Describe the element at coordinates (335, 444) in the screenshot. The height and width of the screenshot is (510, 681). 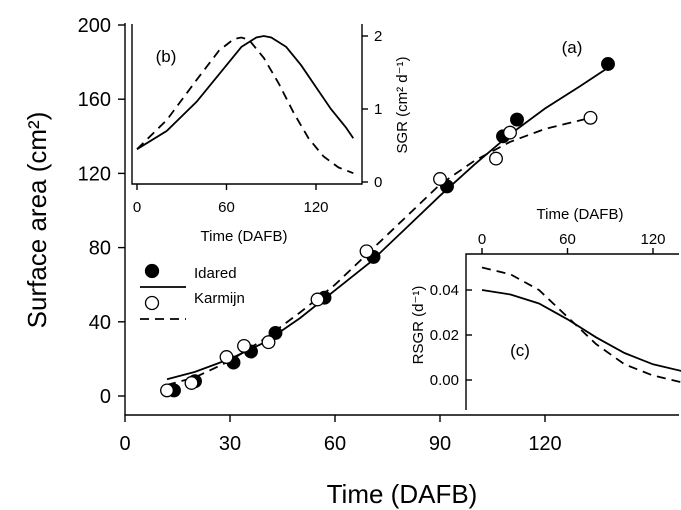
I see `main-x-tick-label: 60` at that location.